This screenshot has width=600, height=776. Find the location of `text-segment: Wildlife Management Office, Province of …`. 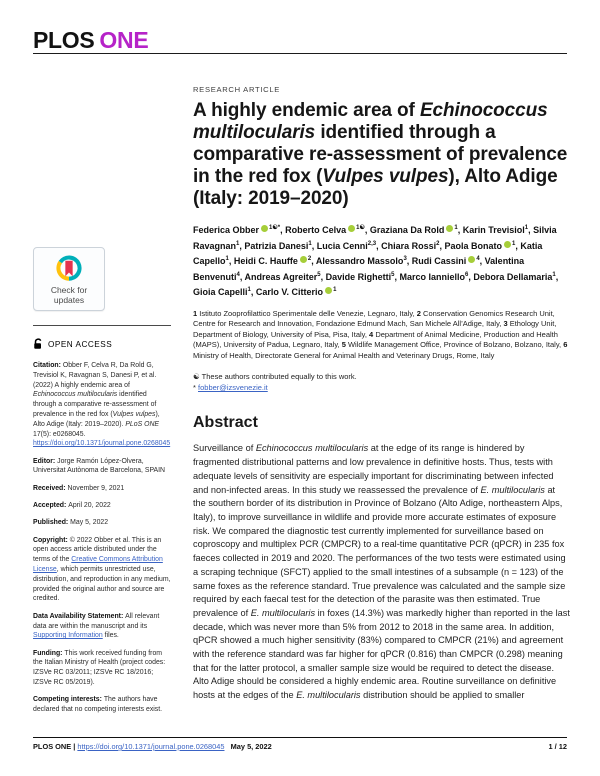

text-segment: Wildlife Management Office, Province of … is located at coordinates (455, 345).